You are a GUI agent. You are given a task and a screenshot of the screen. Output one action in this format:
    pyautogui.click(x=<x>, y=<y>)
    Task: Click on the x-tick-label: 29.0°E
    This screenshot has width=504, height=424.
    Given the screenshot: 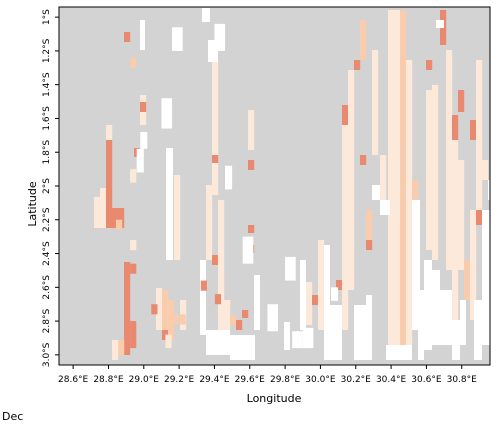 What is the action you would take?
    pyautogui.click(x=144, y=380)
    